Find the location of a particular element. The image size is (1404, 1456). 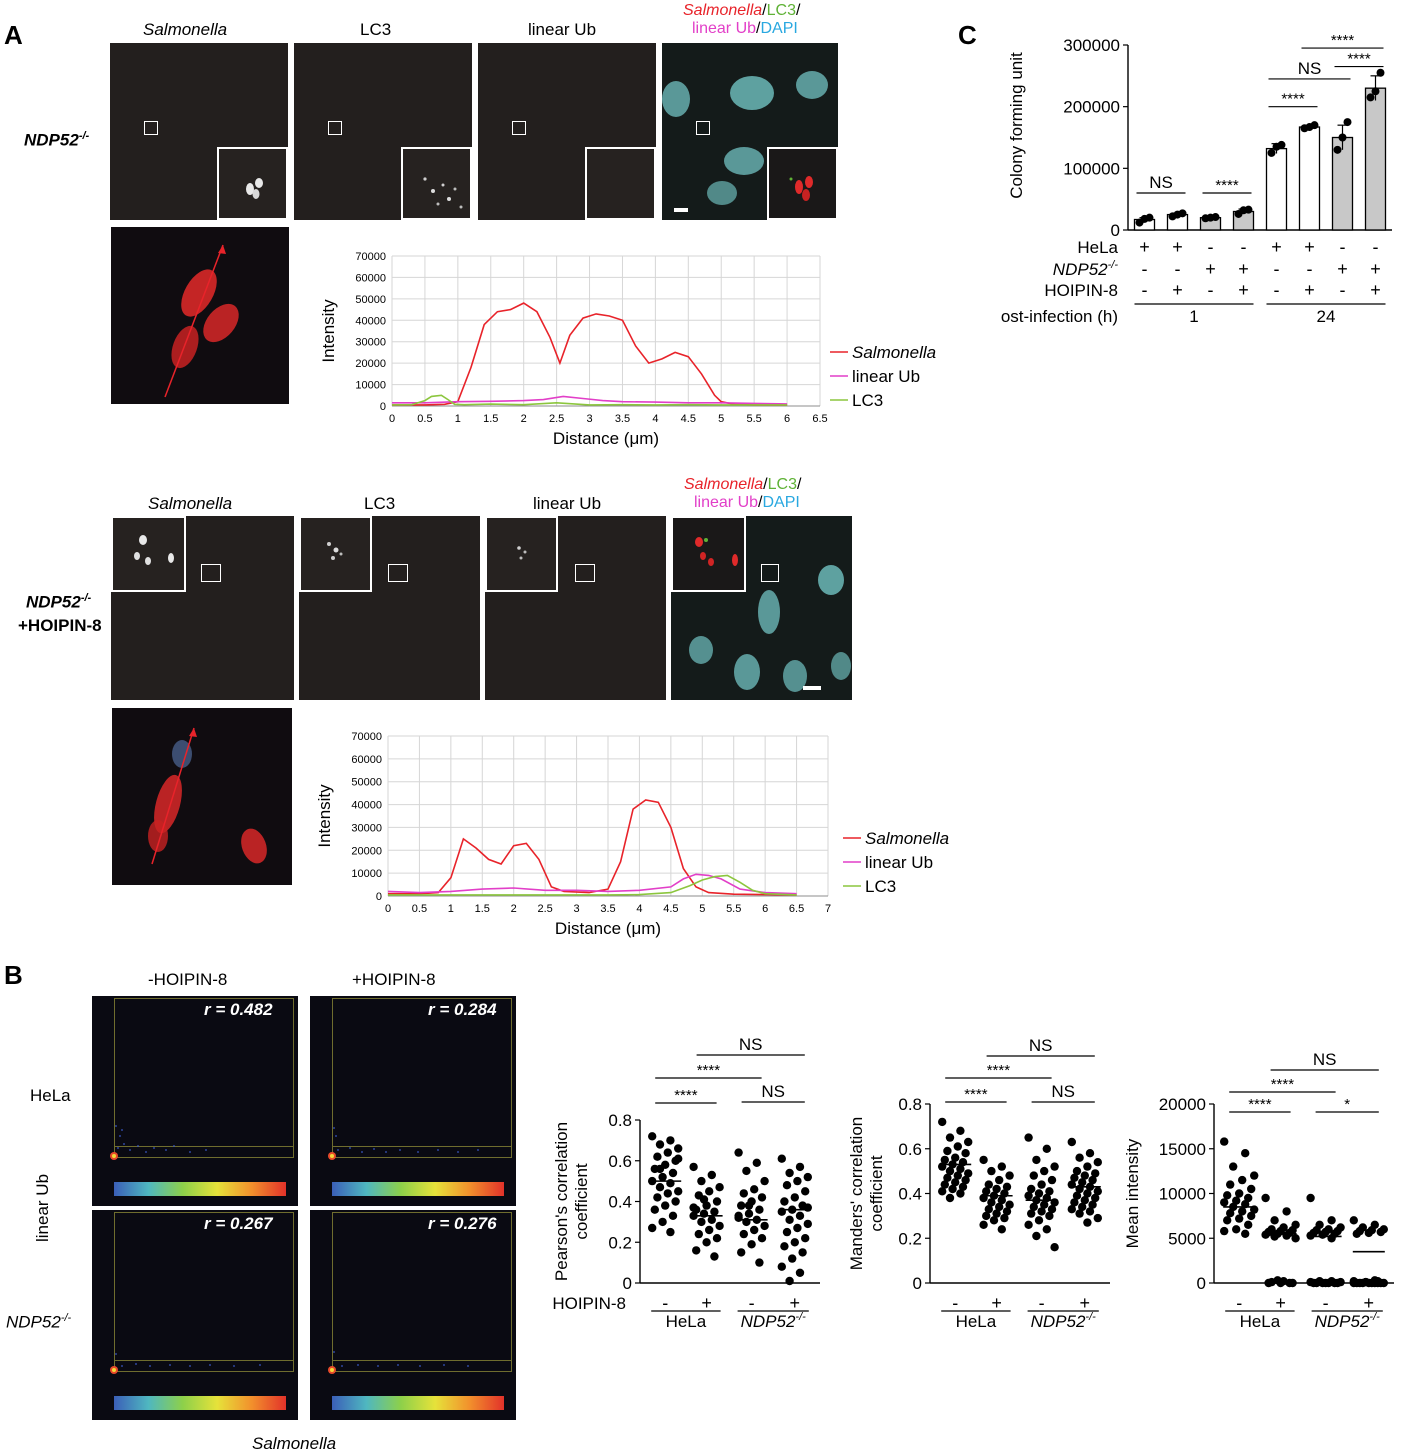

x-tick-label: 4.5 is located at coordinates (670, 909).